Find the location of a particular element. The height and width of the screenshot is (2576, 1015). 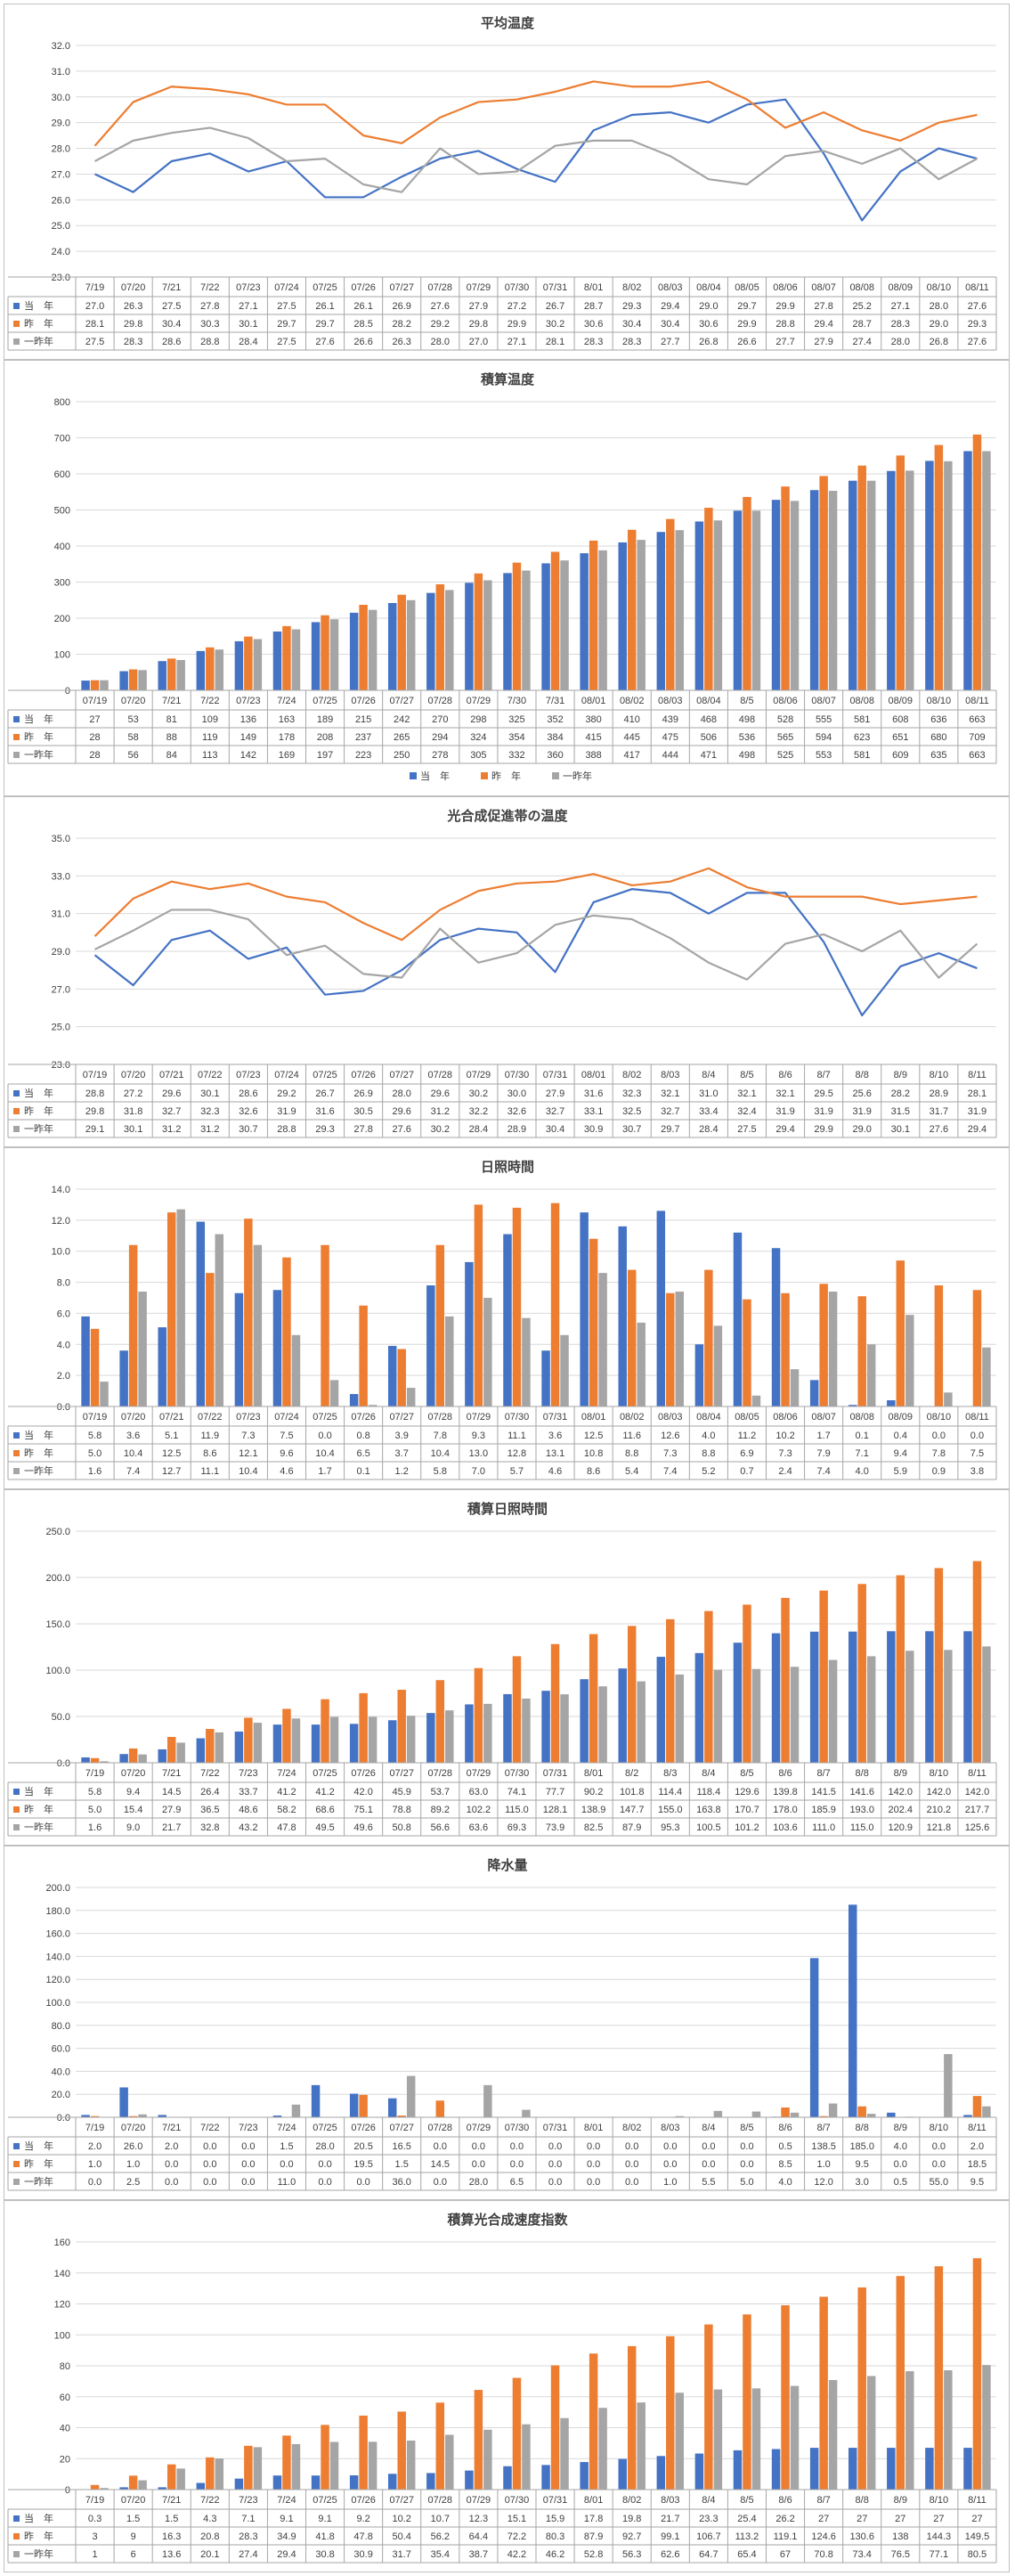

data-label: 332 is located at coordinates (516, 755).